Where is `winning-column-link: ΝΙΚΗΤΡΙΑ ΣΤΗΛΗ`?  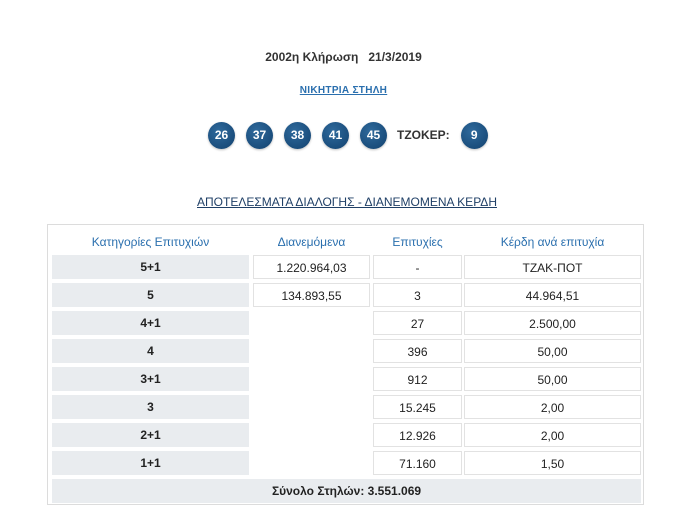
winning-column-link: ΝΙΚΗΤΡΙΑ ΣΤΗΛΗ is located at coordinates (343, 90).